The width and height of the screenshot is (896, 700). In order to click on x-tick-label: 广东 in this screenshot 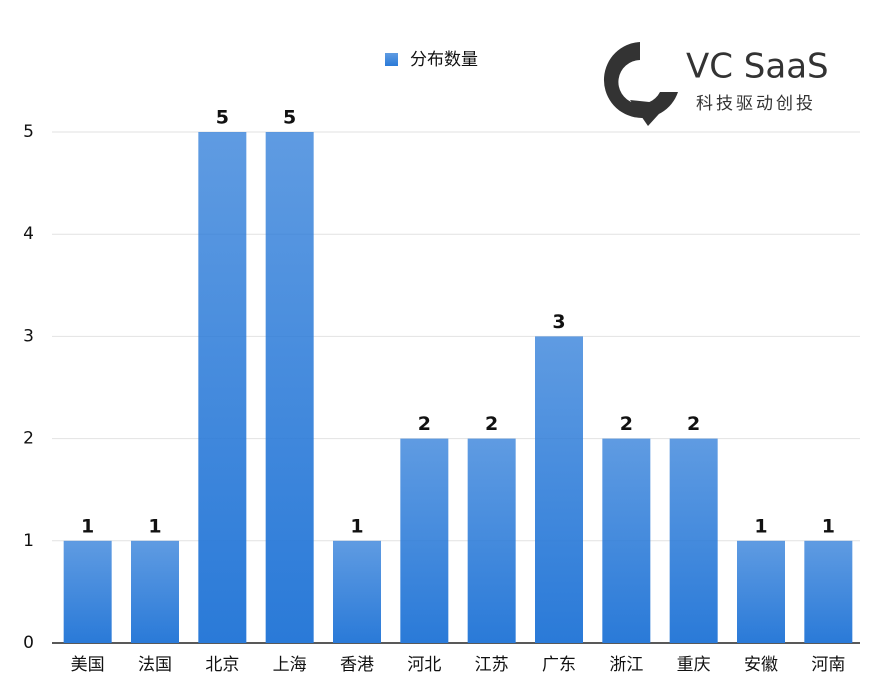, I will do `click(559, 665)`.